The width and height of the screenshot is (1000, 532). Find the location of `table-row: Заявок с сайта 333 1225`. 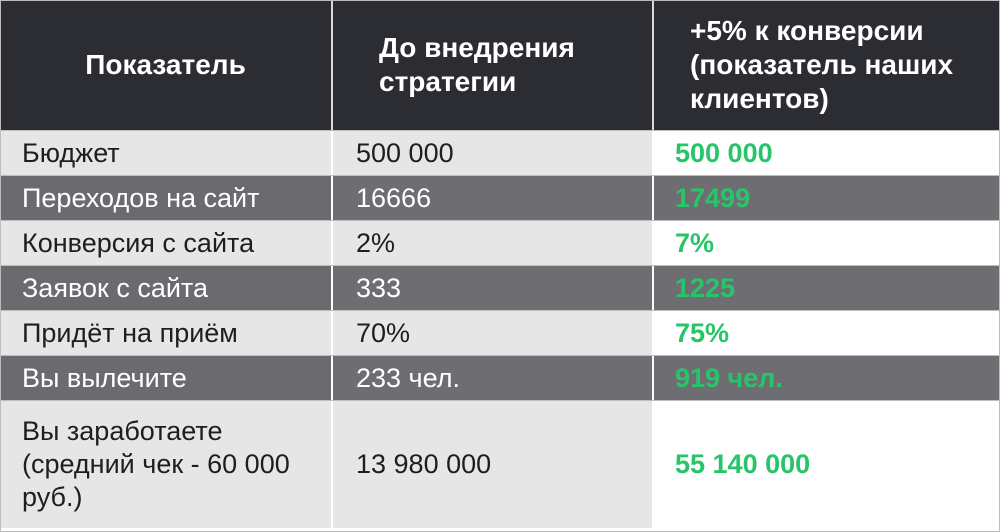

table-row: Заявок с сайта 333 1225 is located at coordinates (500, 287).